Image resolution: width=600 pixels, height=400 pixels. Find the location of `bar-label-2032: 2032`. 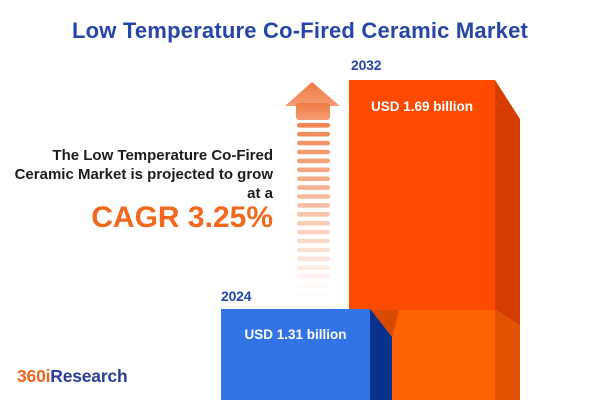

bar-label-2032: 2032 is located at coordinates (366, 65).